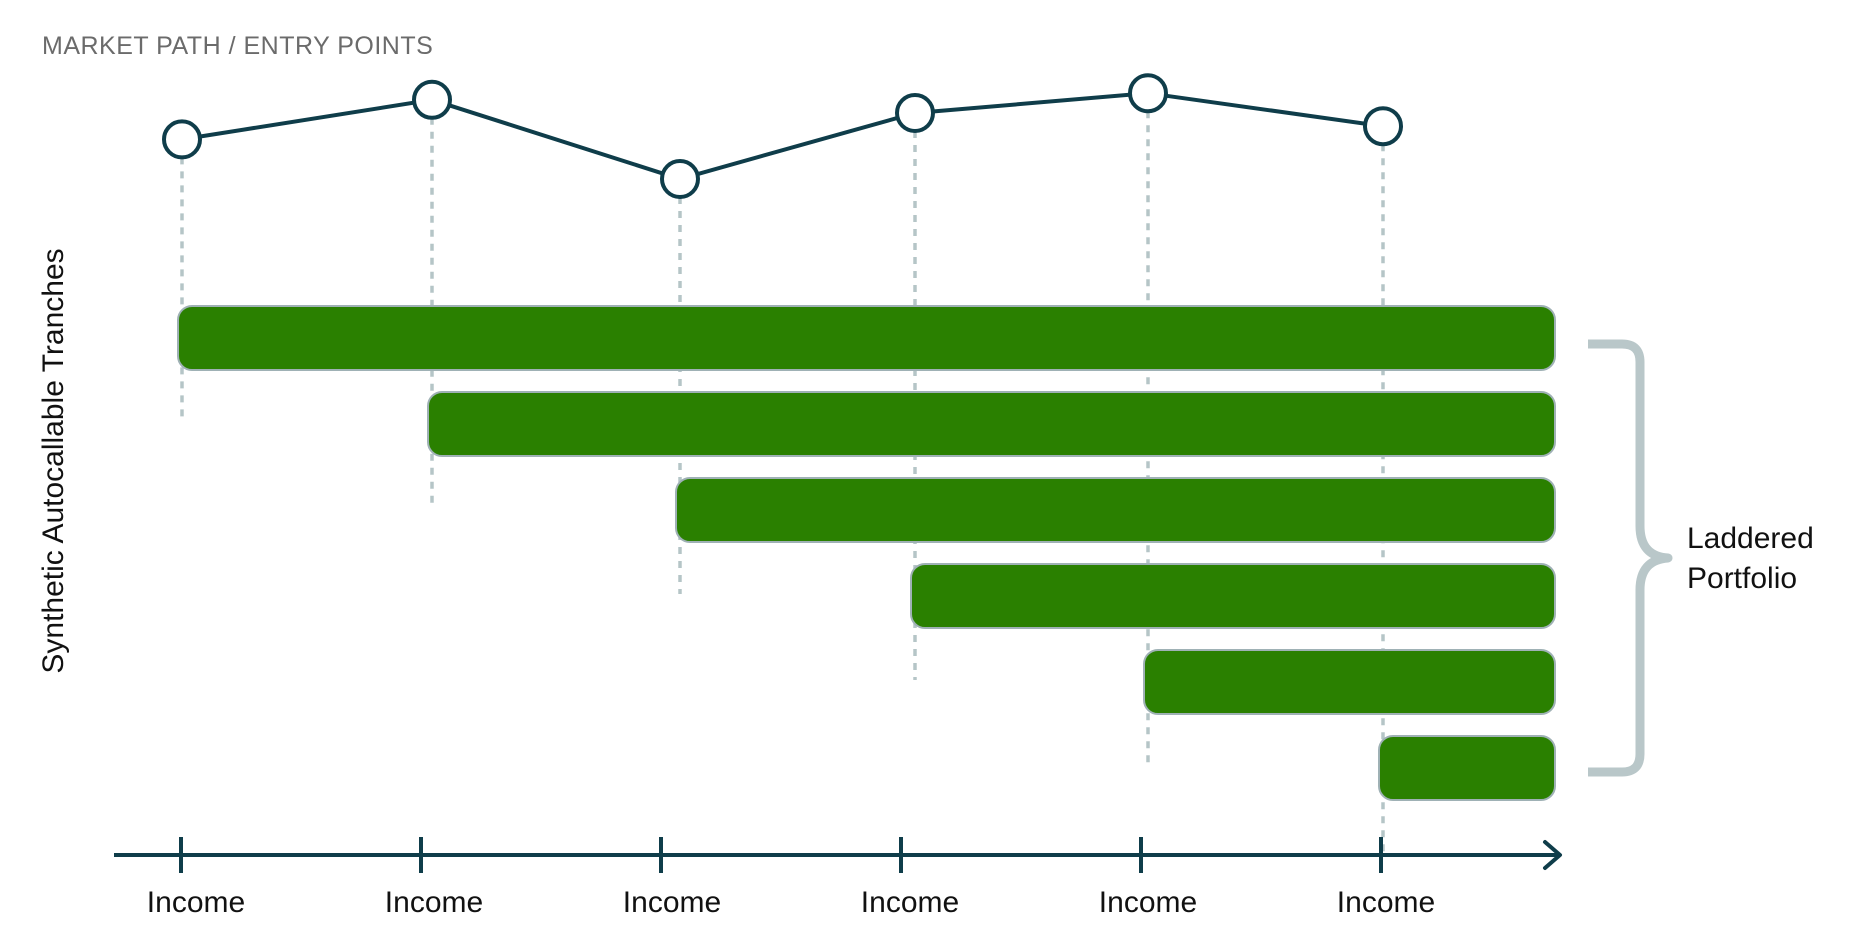  I want to click on entry-points, so click(782, 136).